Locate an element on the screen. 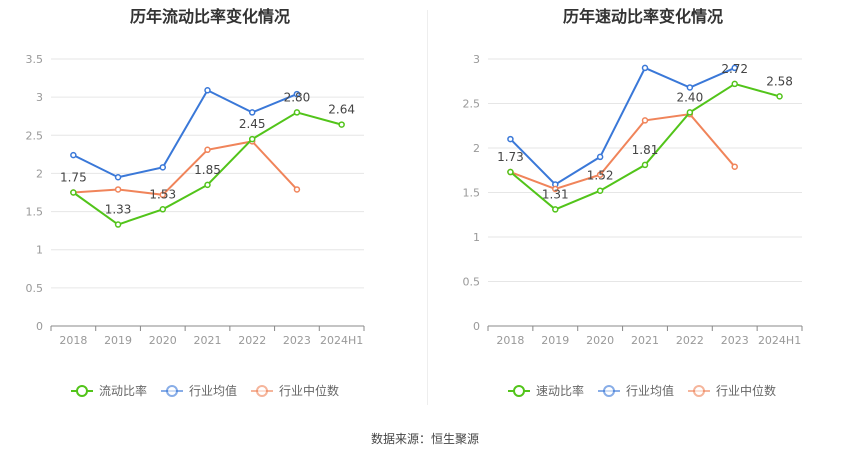 Image resolution: width=850 pixels, height=459 pixels. data-label: 2.45 is located at coordinates (252, 124).